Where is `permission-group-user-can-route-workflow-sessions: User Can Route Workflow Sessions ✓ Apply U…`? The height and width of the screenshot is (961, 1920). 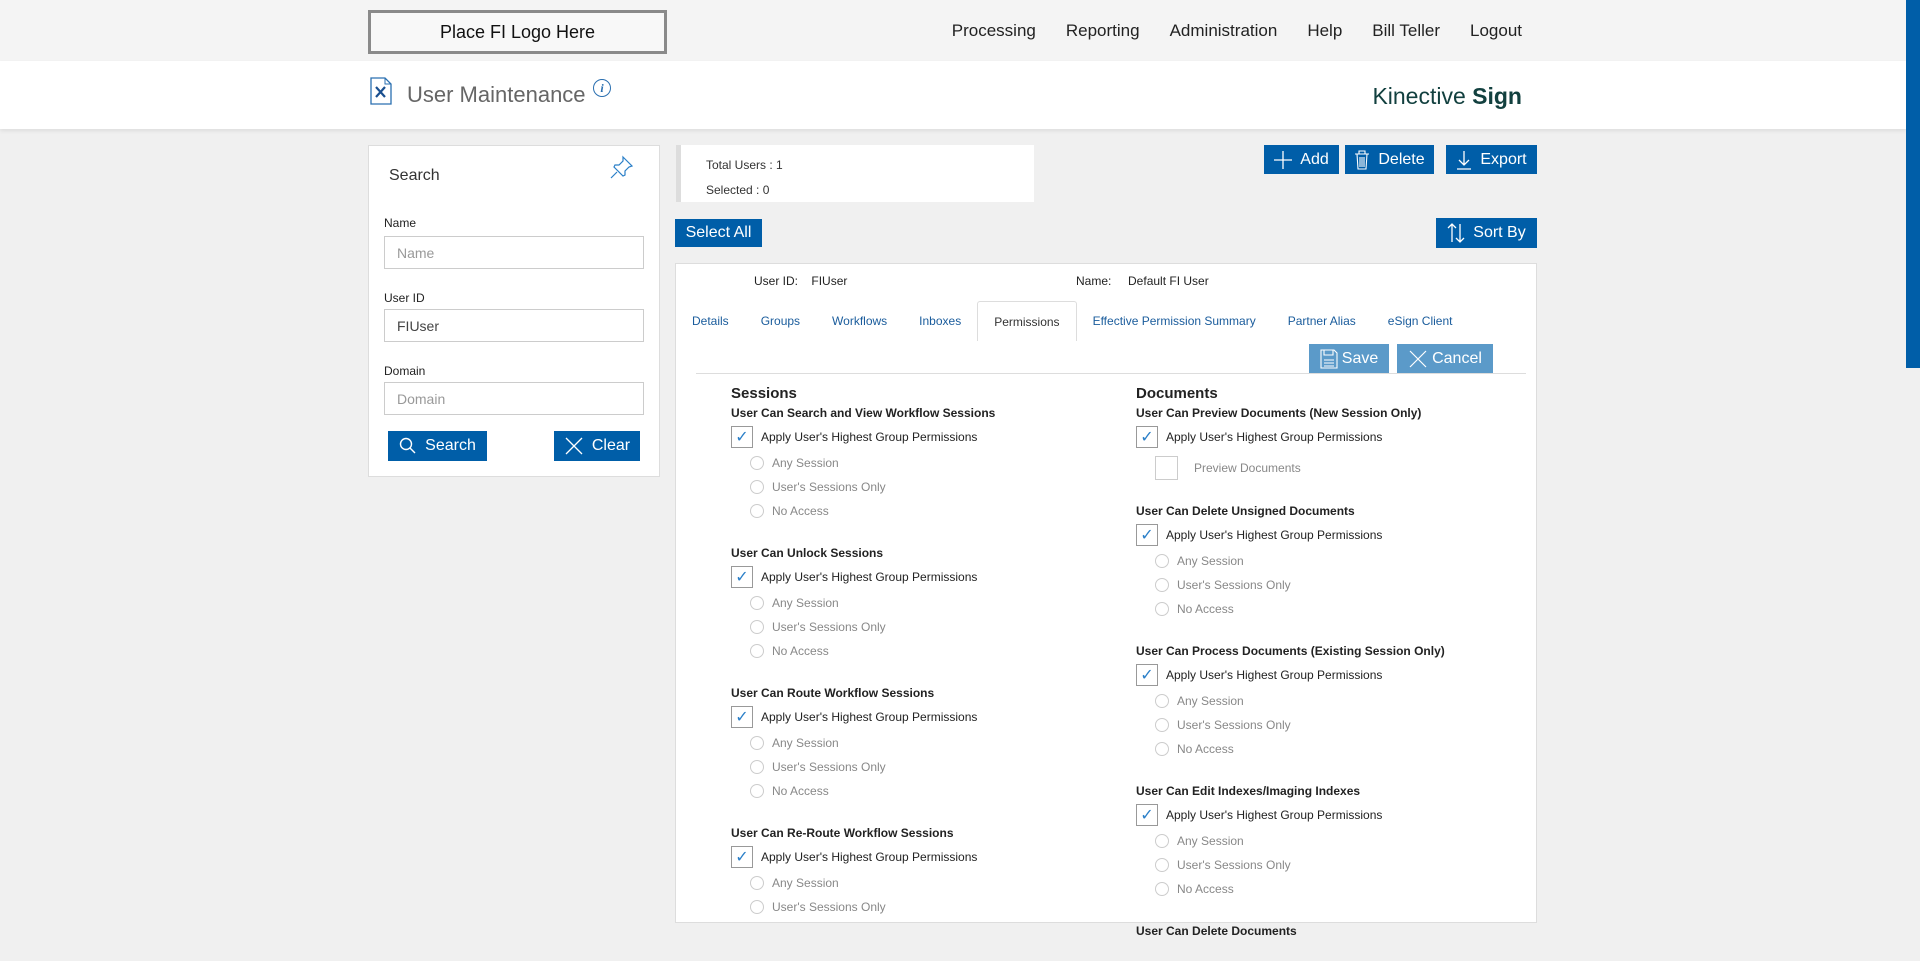 permission-group-user-can-route-workflow-sessions: User Can Route Workflow Sessions ✓ Apply U… is located at coordinates (921, 744).